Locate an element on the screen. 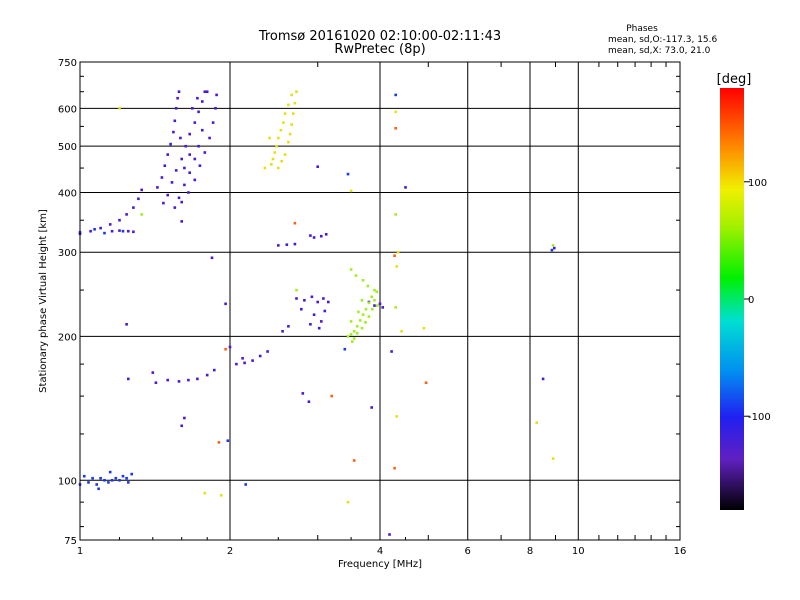  stats-heading: Phases is located at coordinates (642, 29).